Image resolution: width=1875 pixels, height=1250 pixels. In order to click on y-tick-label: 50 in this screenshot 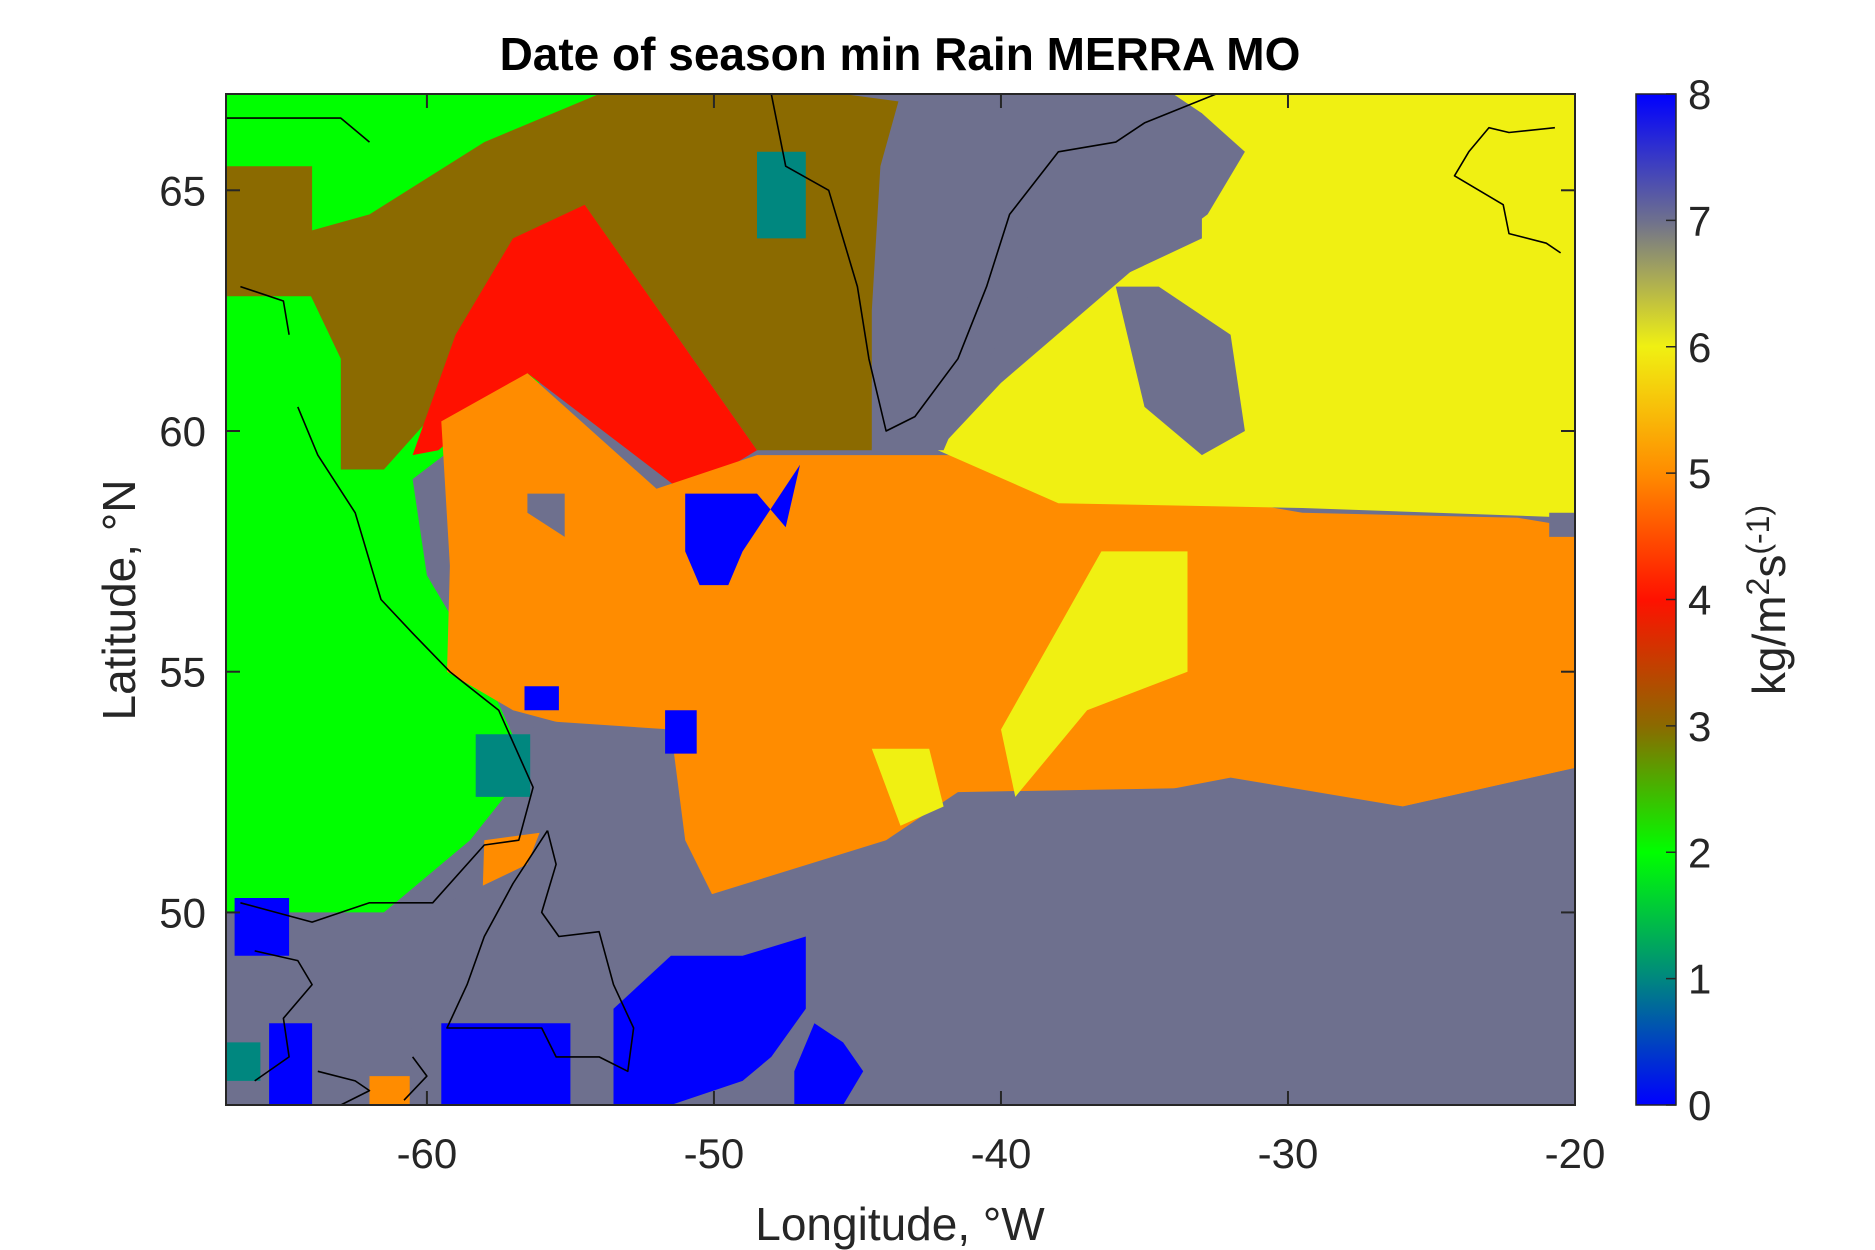, I will do `click(182, 912)`.